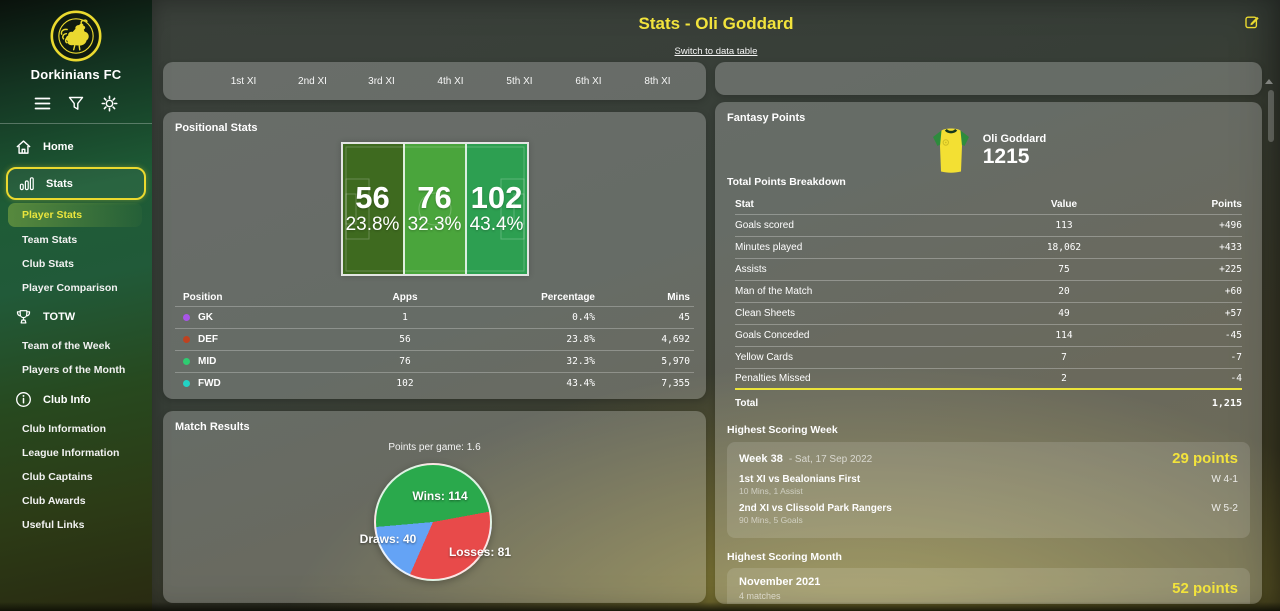 Image resolution: width=1280 pixels, height=611 pixels. I want to click on sidebar-item-label: TOTW, so click(59, 317).